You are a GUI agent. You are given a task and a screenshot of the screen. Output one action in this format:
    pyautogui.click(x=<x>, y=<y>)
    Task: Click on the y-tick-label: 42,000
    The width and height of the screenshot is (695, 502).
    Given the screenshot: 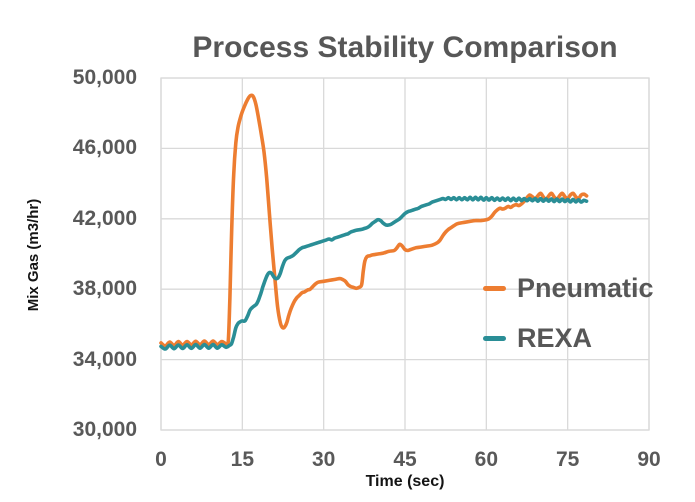 What is the action you would take?
    pyautogui.click(x=104, y=218)
    